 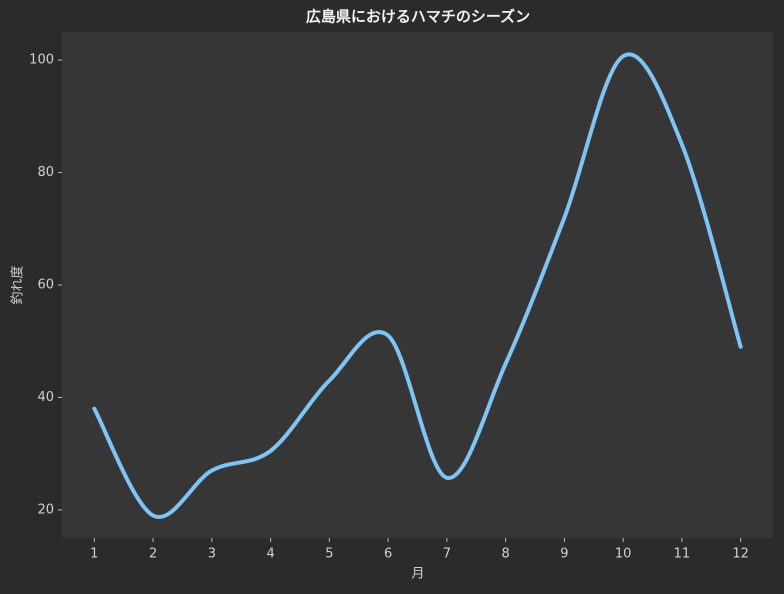 What do you see at coordinates (45, 285) in the screenshot?
I see `y-tick-label: 60` at bounding box center [45, 285].